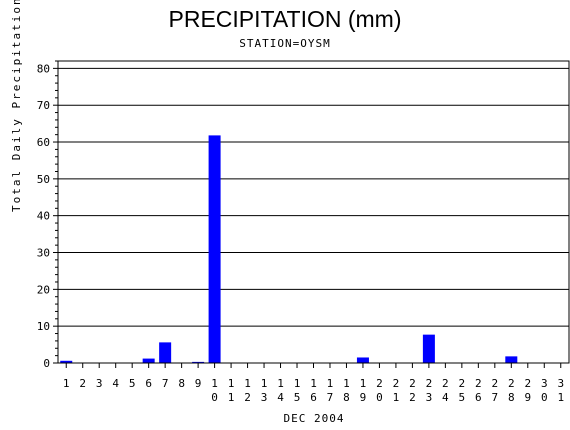  What do you see at coordinates (115, 383) in the screenshot?
I see `x-tick-label: 4` at bounding box center [115, 383].